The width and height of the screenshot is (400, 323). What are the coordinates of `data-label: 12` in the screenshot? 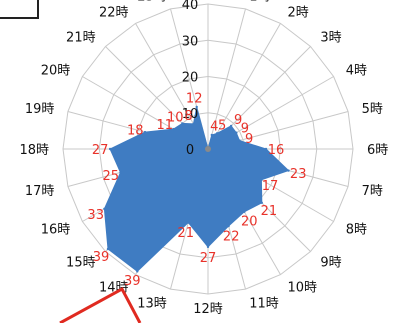 It's located at (194, 98).